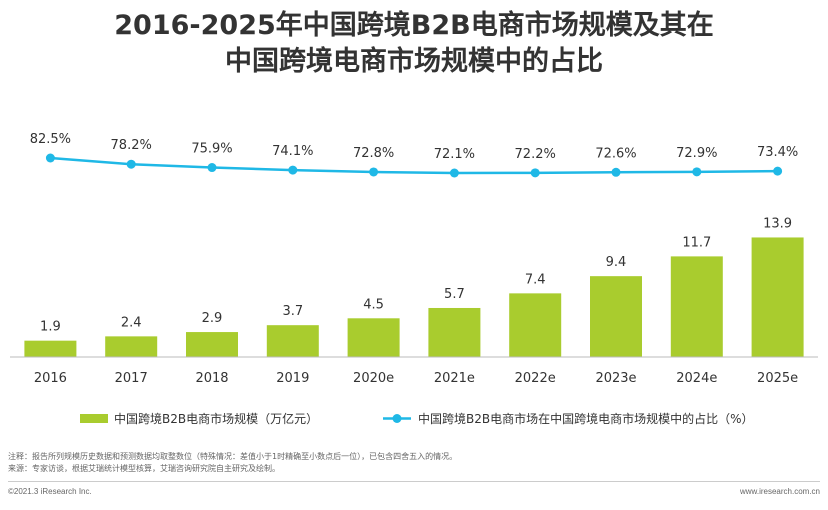  Describe the element at coordinates (292, 311) in the screenshot. I see `bar-value-label: 3.7` at that location.